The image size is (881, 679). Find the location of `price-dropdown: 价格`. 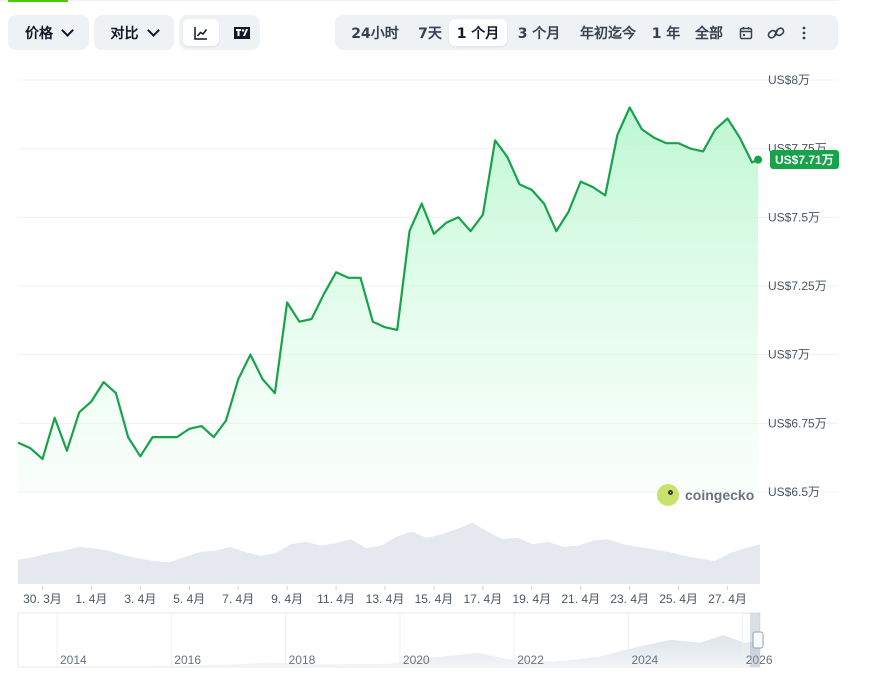

price-dropdown: 价格 is located at coordinates (48, 32).